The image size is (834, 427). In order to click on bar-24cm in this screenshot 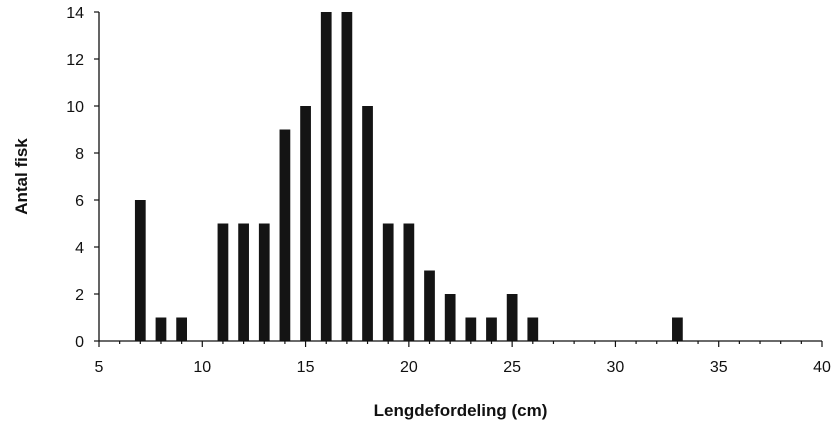, I will do `click(491, 329)`.